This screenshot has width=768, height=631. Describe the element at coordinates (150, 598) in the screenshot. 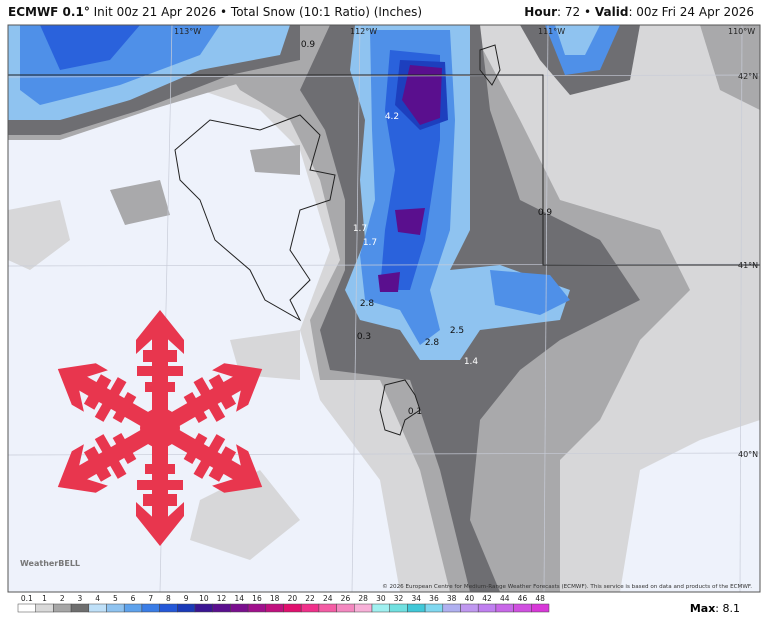

I see `colorbar-label: 7` at that location.